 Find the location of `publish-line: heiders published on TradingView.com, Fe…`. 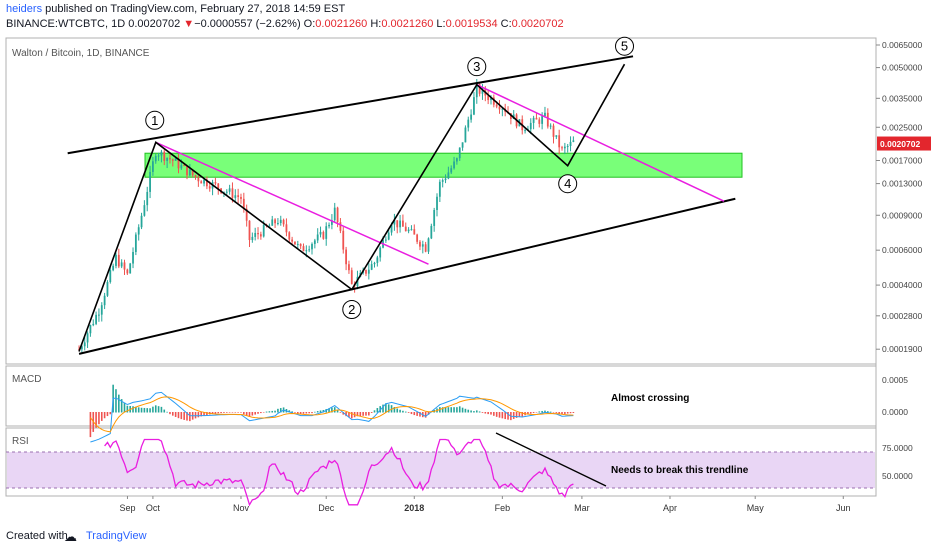

publish-line: heiders published on TradingView.com, Fe… is located at coordinates (175, 9).